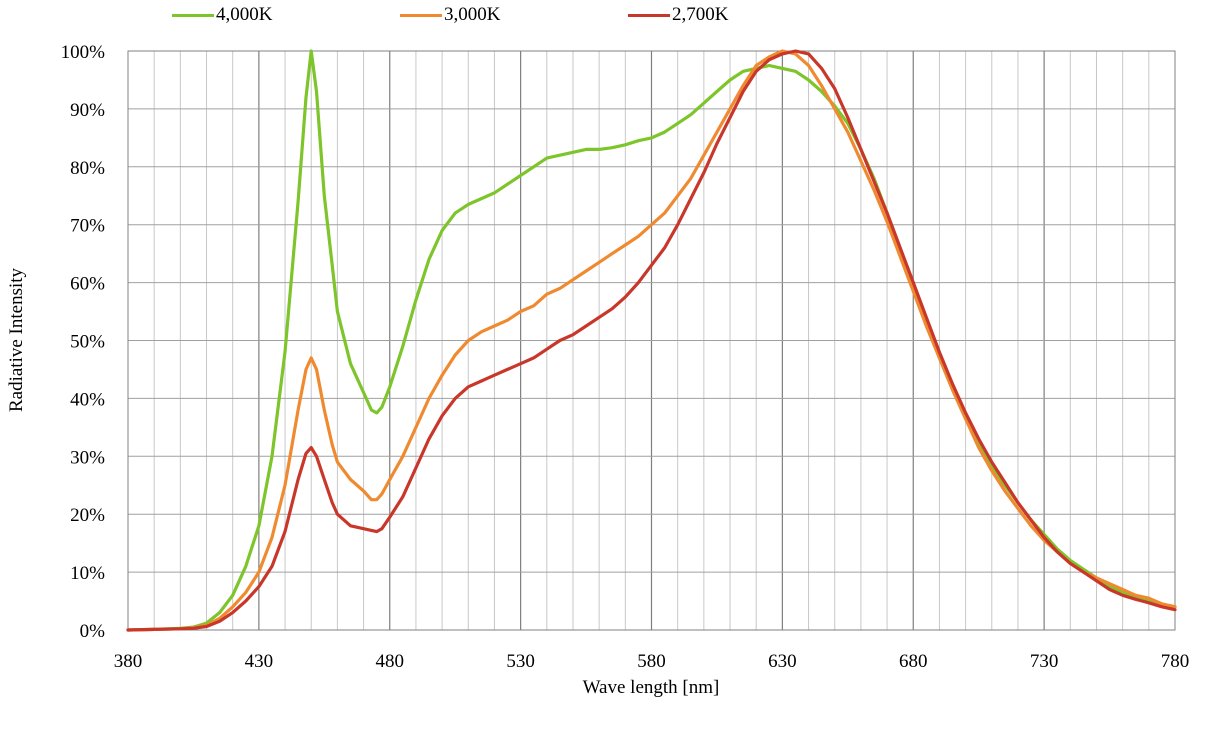 The image size is (1207, 731). Describe the element at coordinates (700, 14) in the screenshot. I see `legend-label-2700k: 2,700K` at that location.